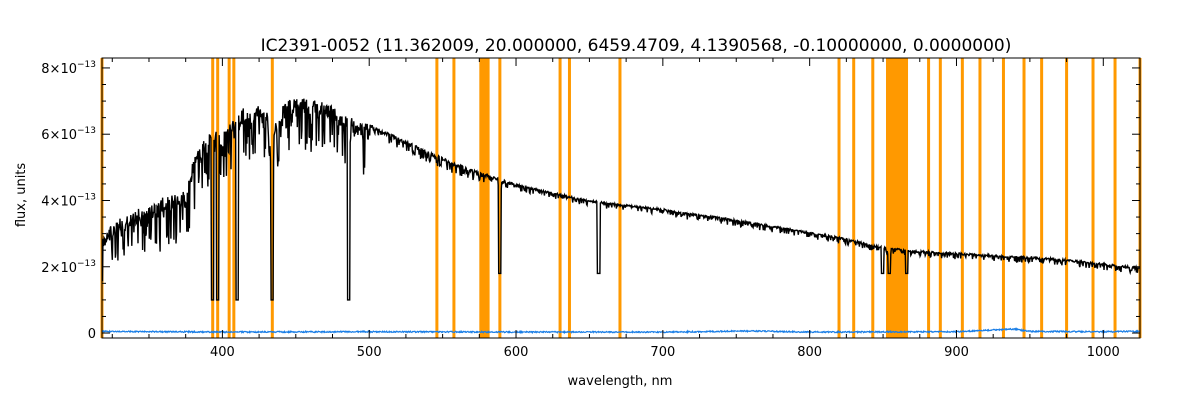 The height and width of the screenshot is (400, 1200). What do you see at coordinates (956, 352) in the screenshot?
I see `x-tick-label: 900` at bounding box center [956, 352].